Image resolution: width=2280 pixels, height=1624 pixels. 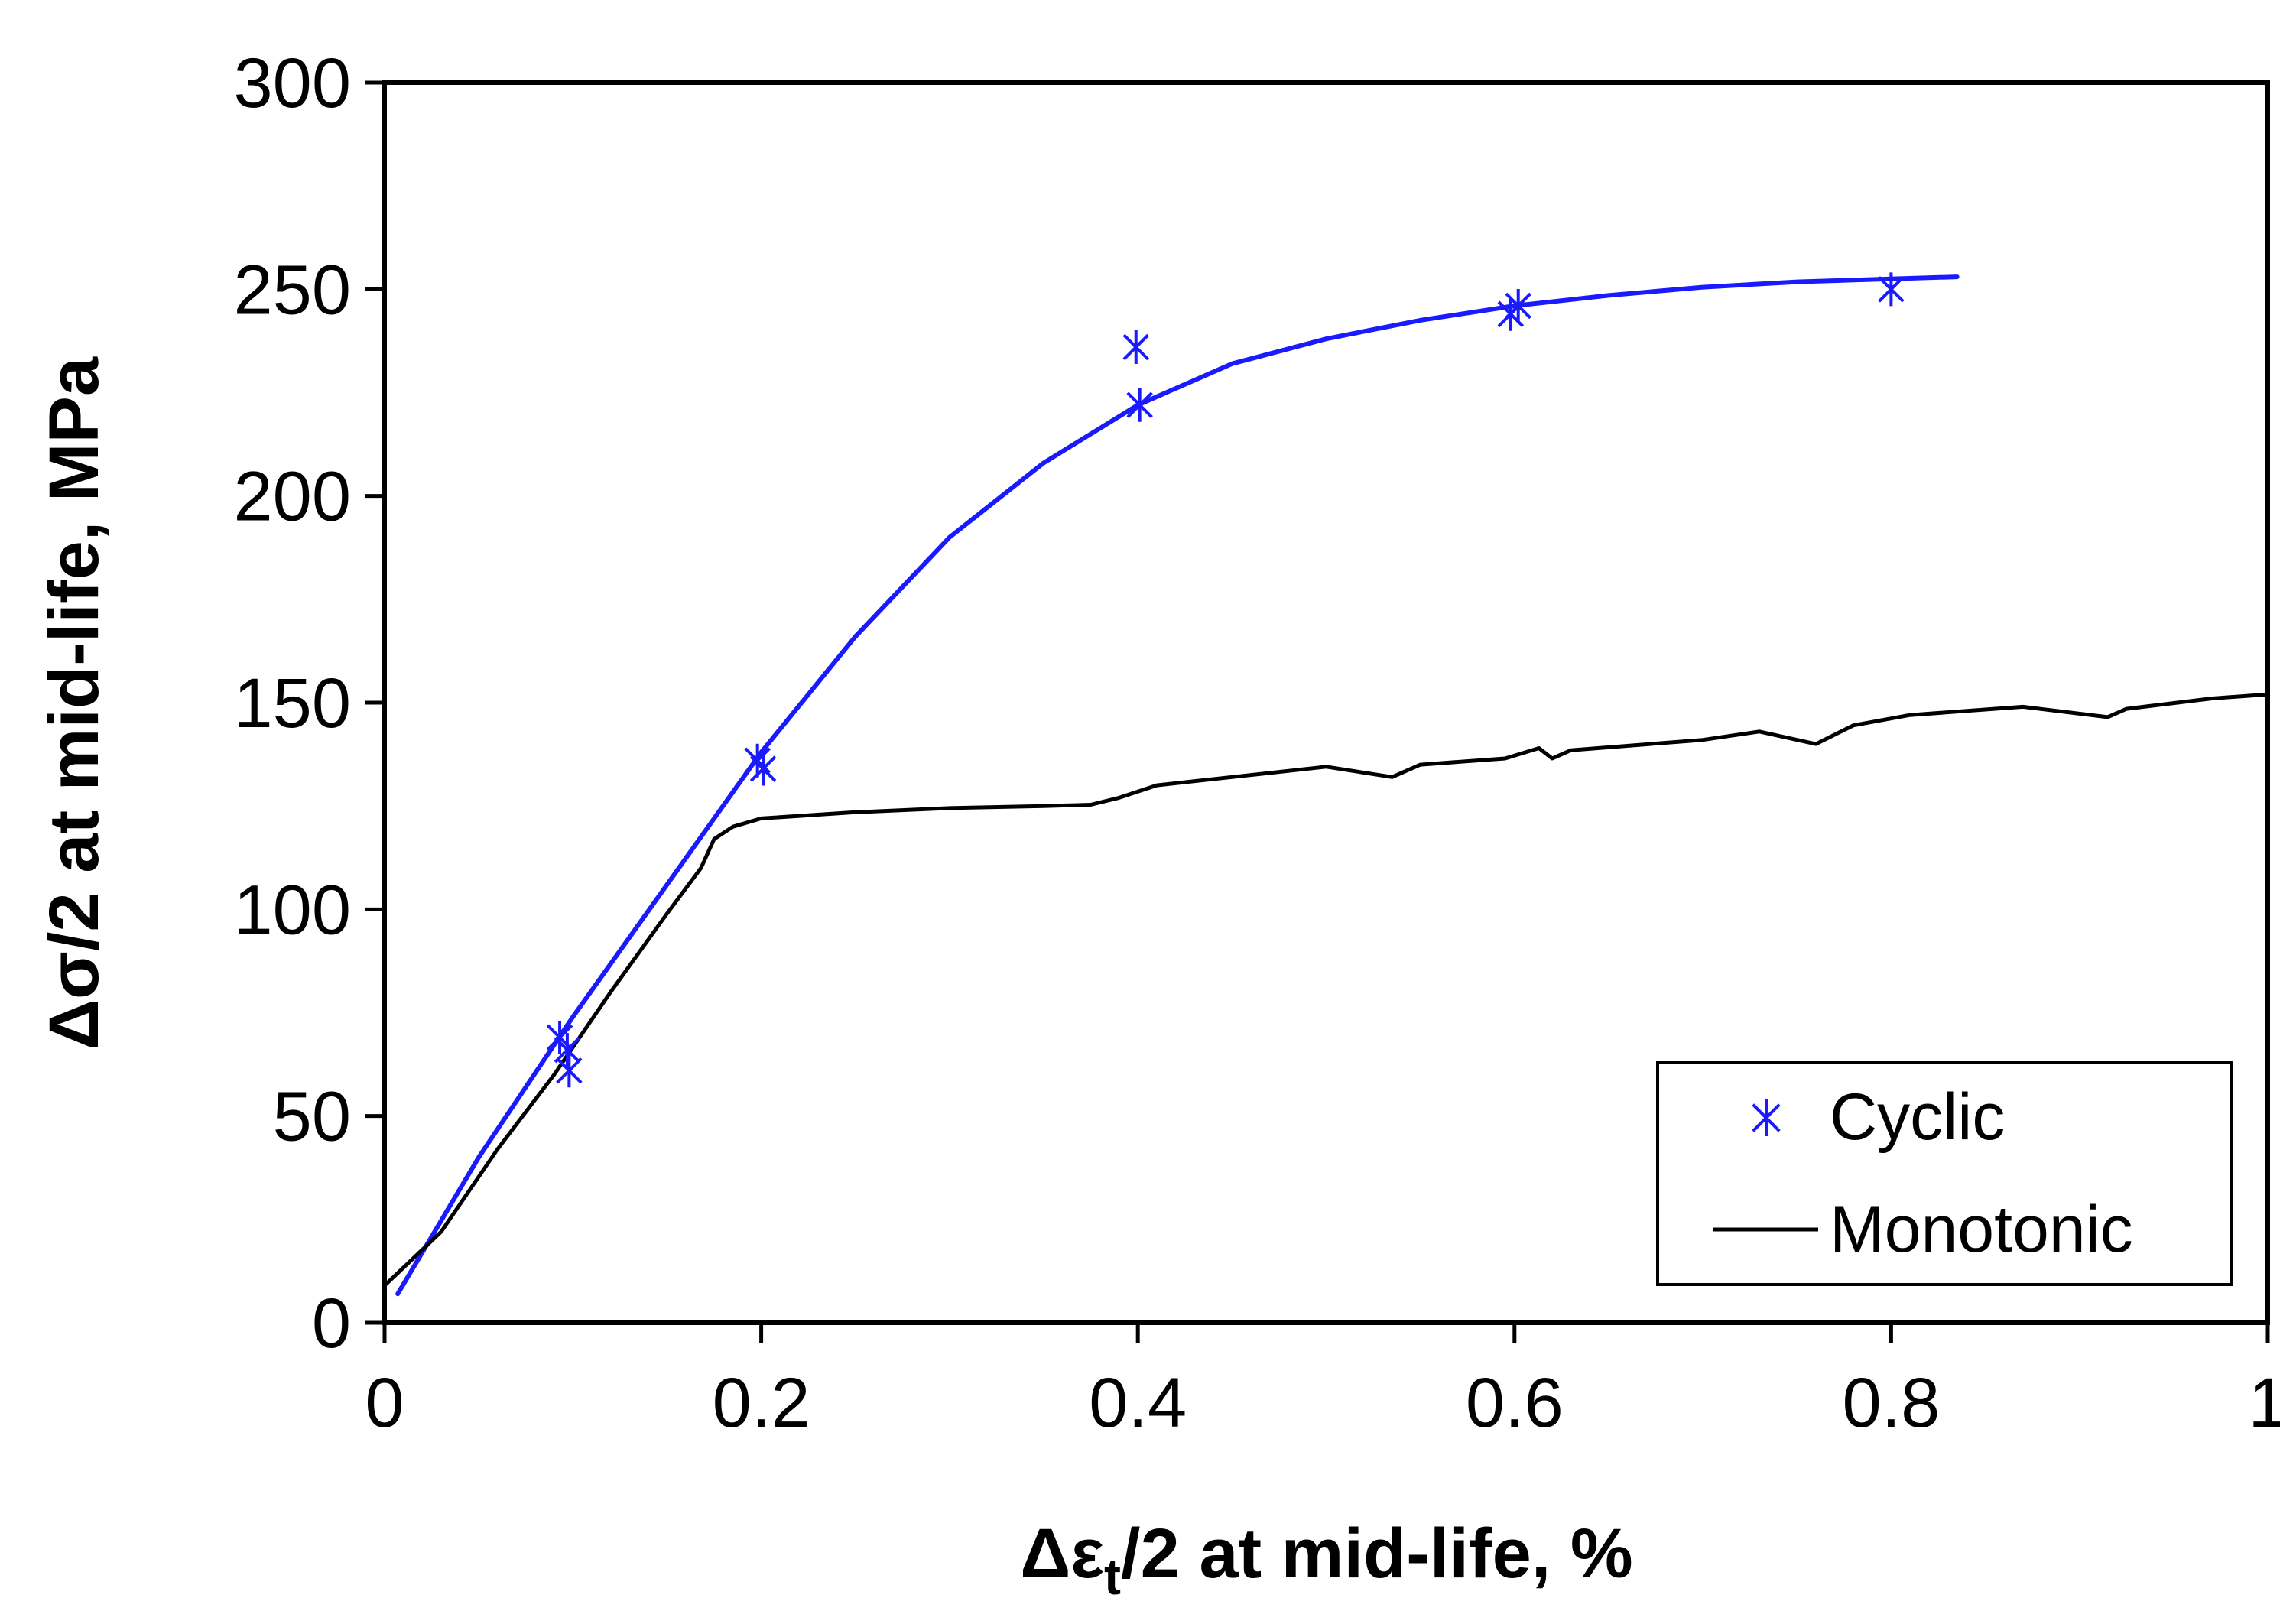 What do you see at coordinates (1981, 1229) in the screenshot?
I see `legend-monotonic-label: Monotonic` at bounding box center [1981, 1229].